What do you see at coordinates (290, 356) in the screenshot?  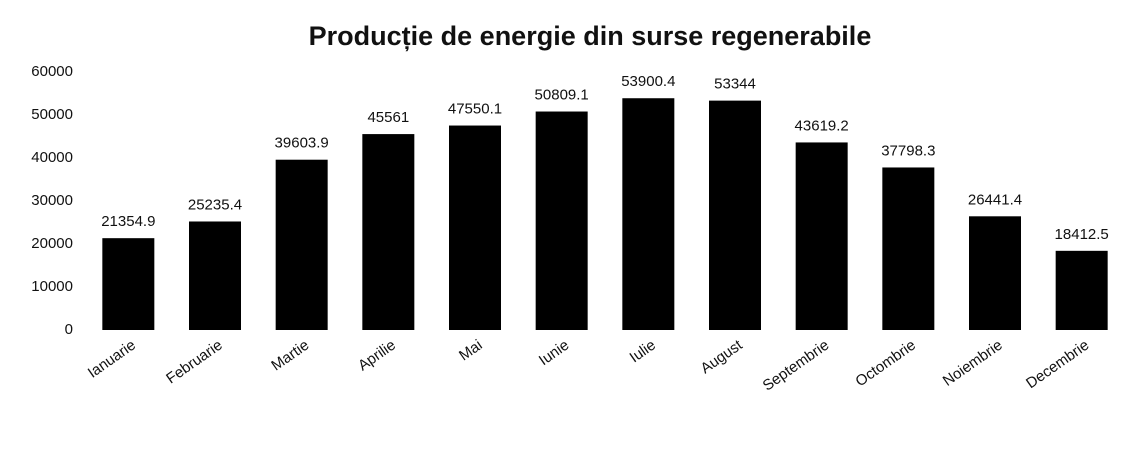 I see `x-tick-label: Martie` at bounding box center [290, 356].